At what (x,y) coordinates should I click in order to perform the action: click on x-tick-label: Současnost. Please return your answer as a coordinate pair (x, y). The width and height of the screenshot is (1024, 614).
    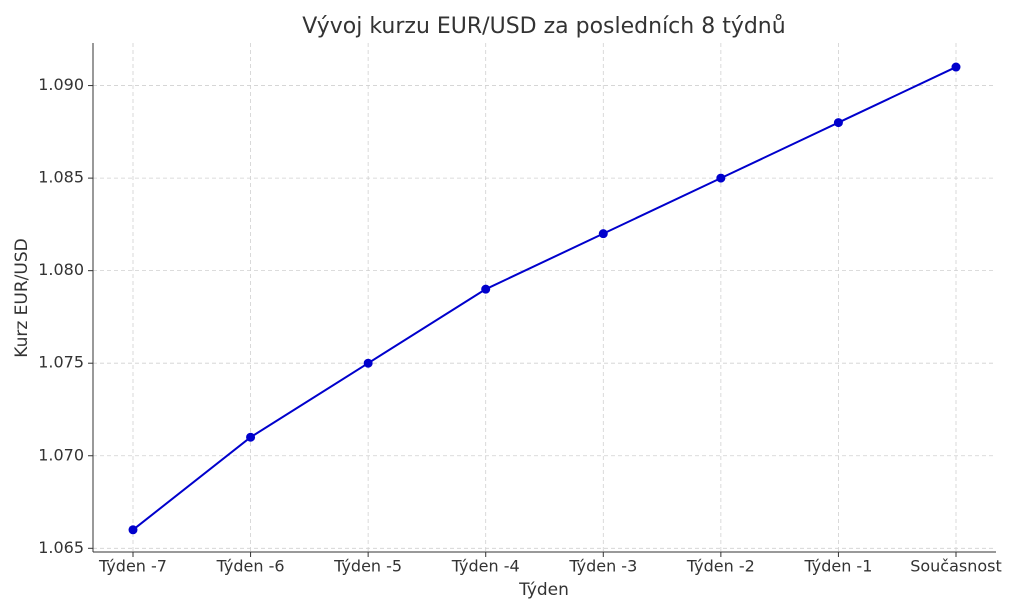
    Looking at the image, I should click on (956, 566).